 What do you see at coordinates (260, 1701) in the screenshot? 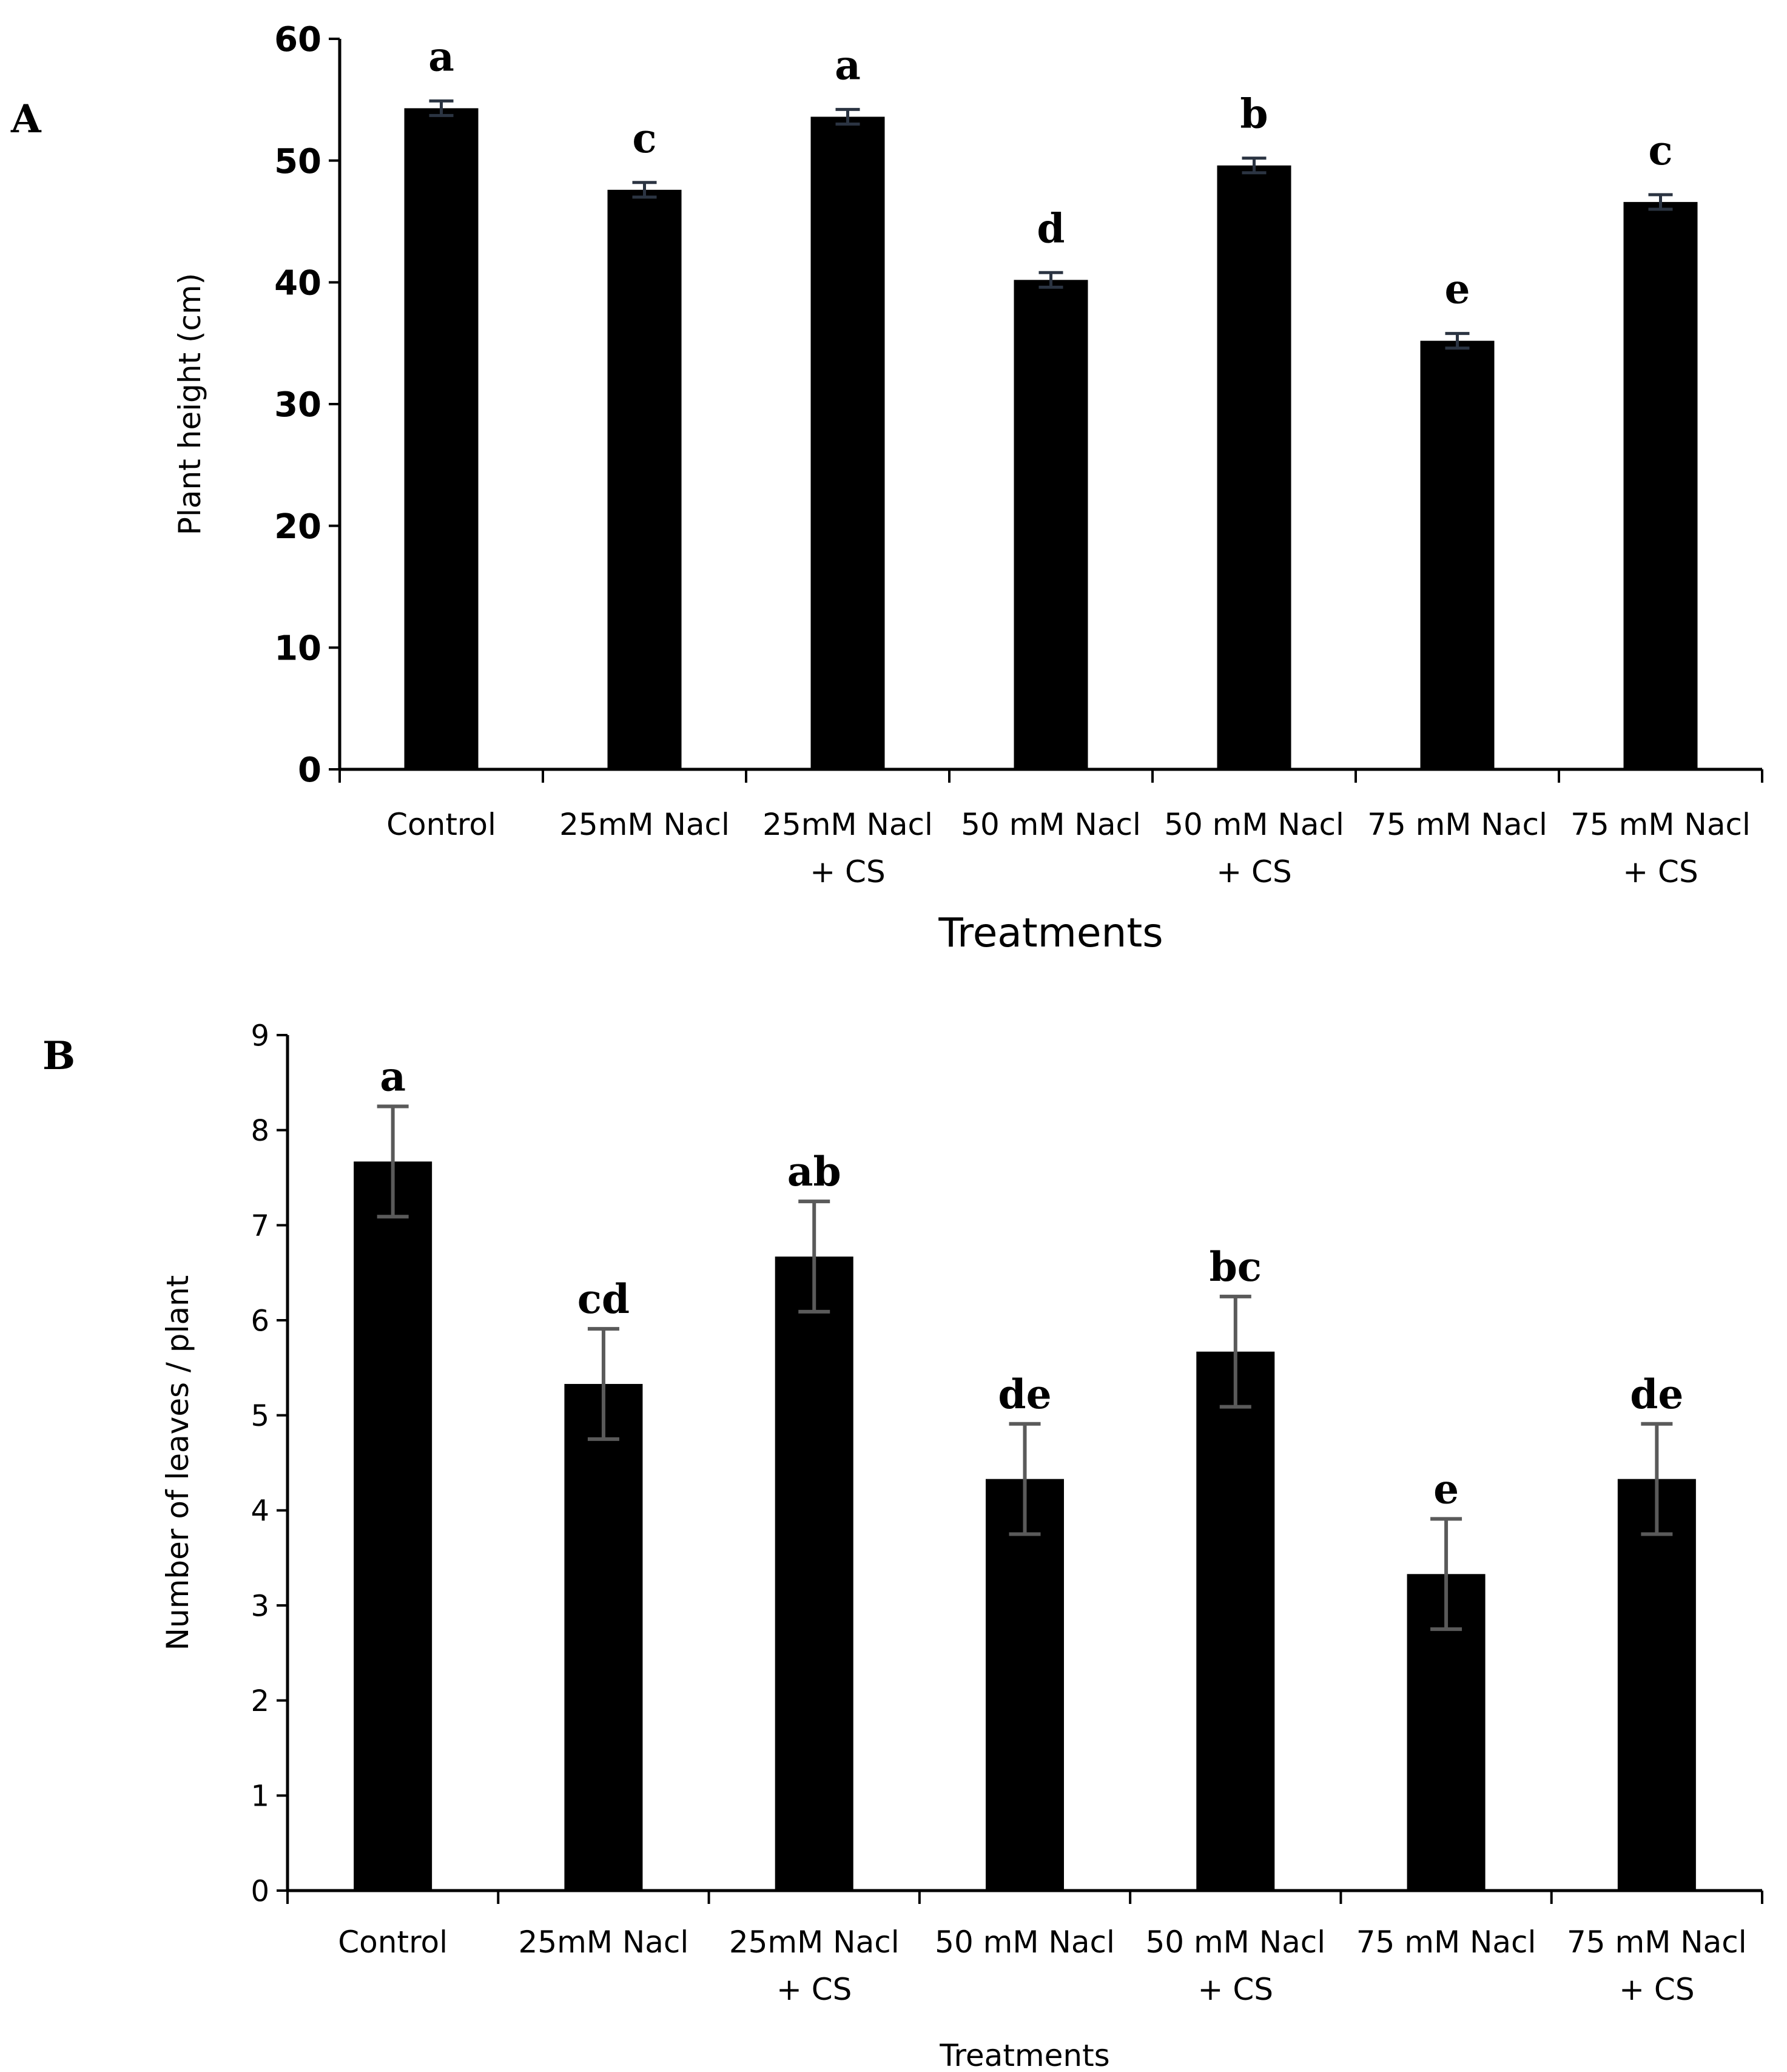
I see `y-tick-label: 2` at bounding box center [260, 1701].